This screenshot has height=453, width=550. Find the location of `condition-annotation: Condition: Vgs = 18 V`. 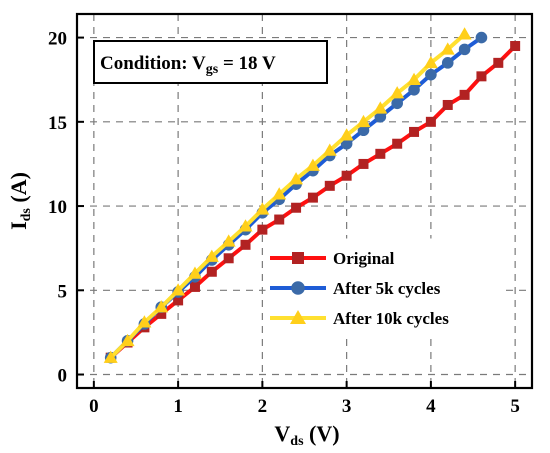

condition-annotation: Condition: Vgs = 18 V is located at coordinates (210, 62).